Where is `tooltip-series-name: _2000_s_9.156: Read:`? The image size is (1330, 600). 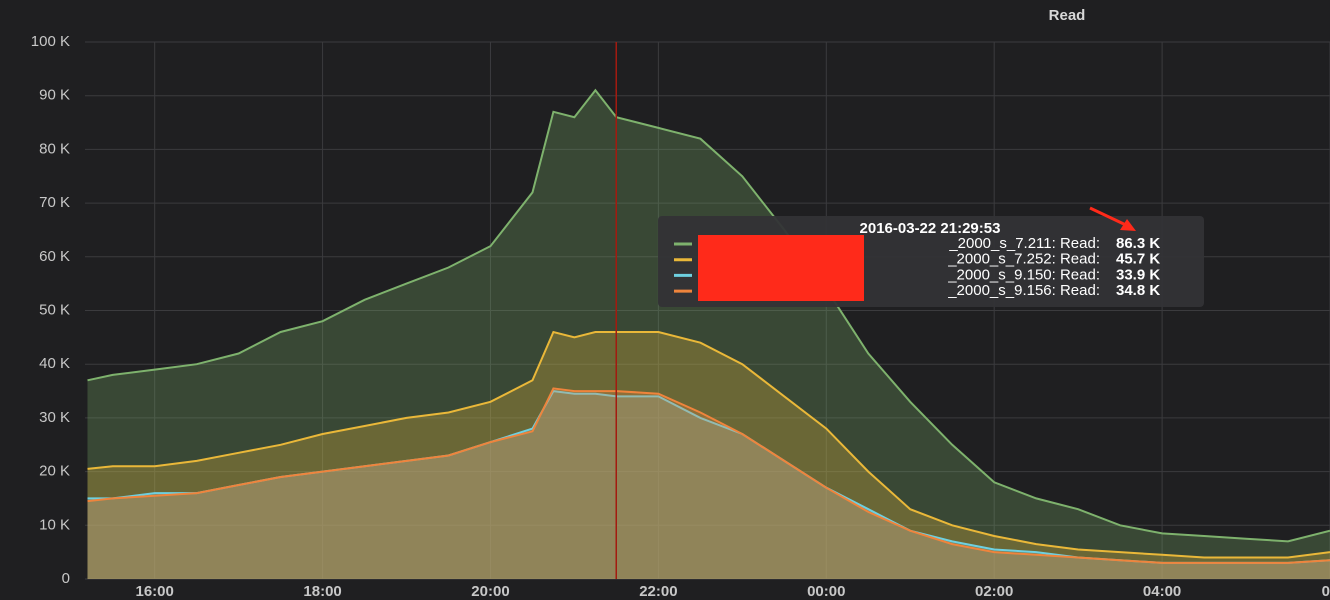
tooltip-series-name: _2000_s_9.156: Read: is located at coordinates (1023, 290).